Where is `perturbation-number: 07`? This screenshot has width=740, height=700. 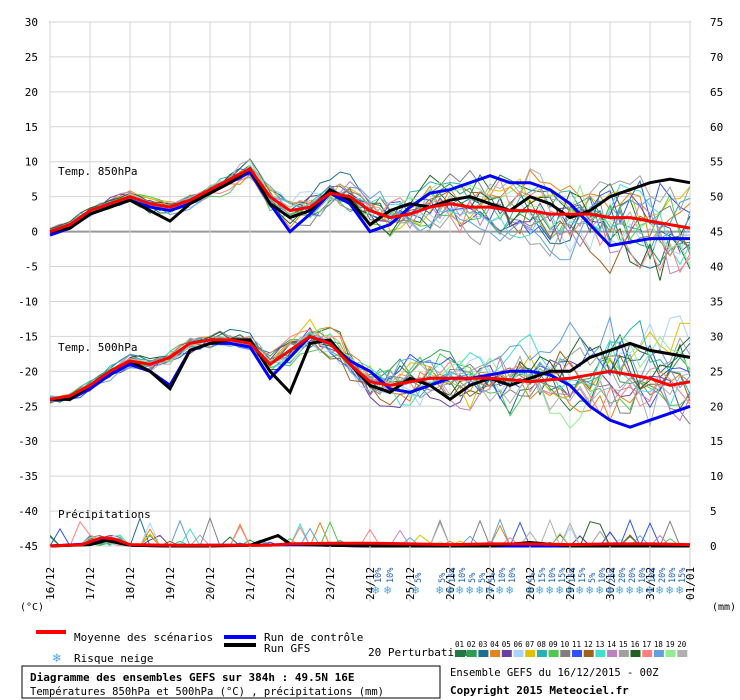 perturbation-number: 07 is located at coordinates (529, 644).